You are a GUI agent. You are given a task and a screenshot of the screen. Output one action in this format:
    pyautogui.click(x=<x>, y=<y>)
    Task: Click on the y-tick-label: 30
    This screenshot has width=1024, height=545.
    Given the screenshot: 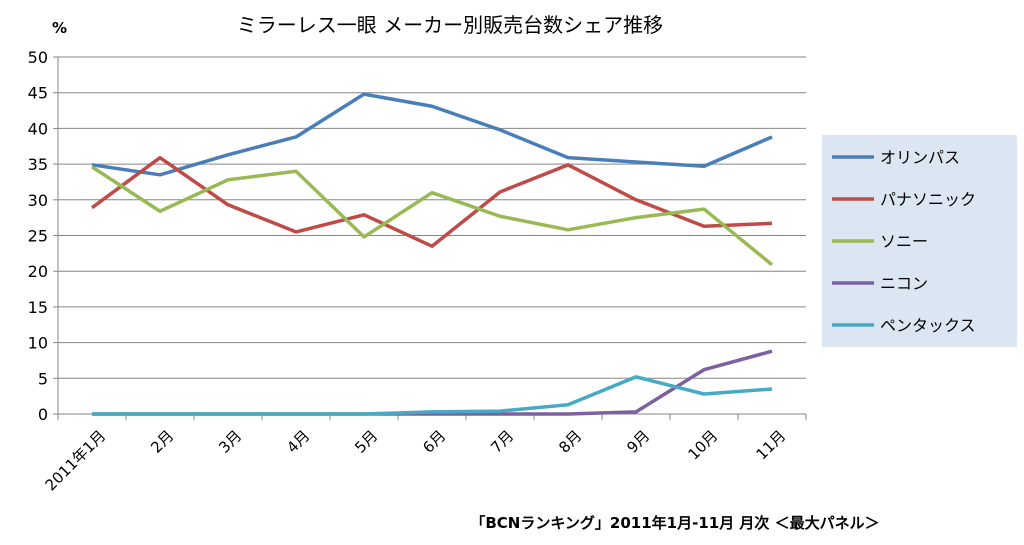 What is the action you would take?
    pyautogui.click(x=38, y=200)
    